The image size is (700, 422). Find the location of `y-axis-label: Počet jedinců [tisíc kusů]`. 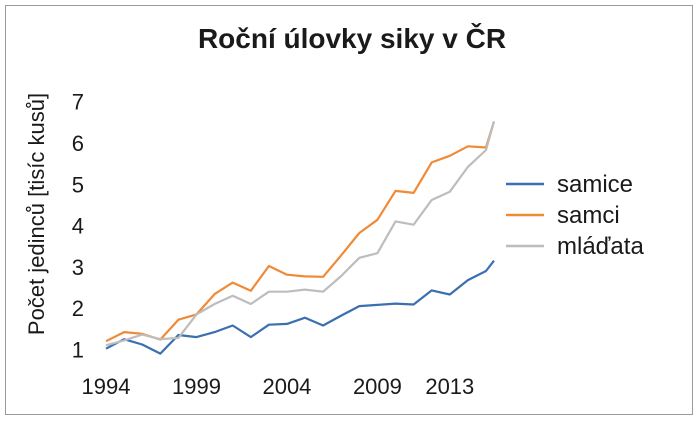

y-axis-label: Počet jedinců [tisíc kusů] is located at coordinates (36, 214).